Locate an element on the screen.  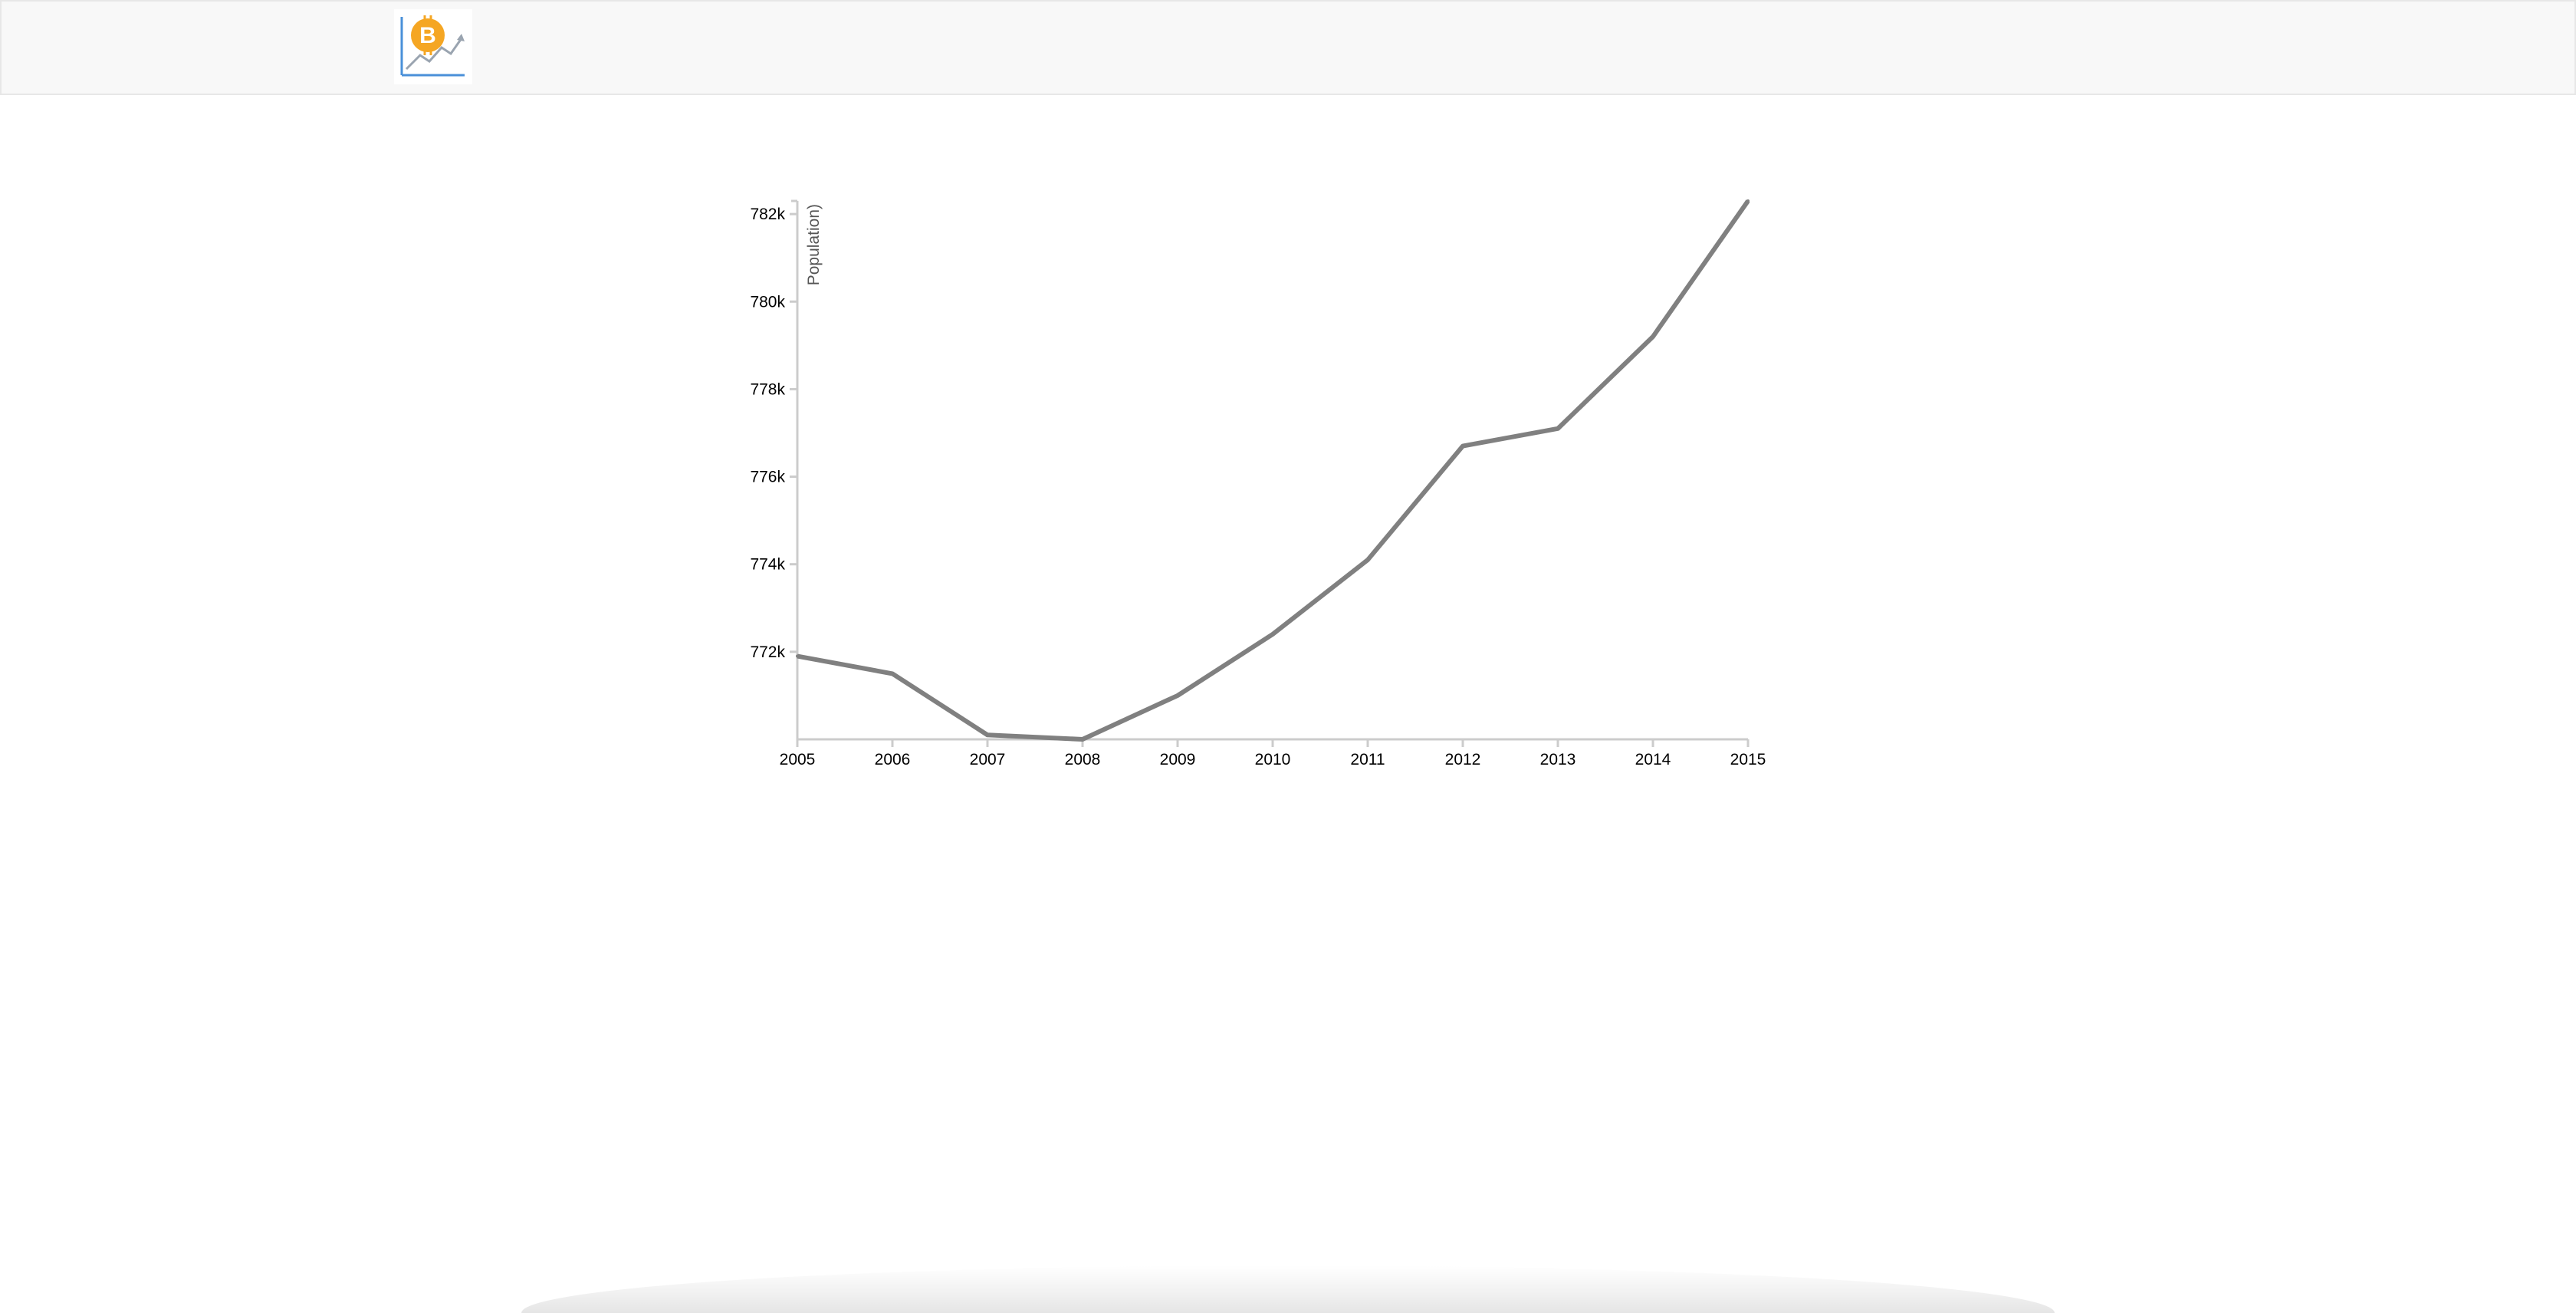
x-tick-label: 2010 is located at coordinates (1273, 759).